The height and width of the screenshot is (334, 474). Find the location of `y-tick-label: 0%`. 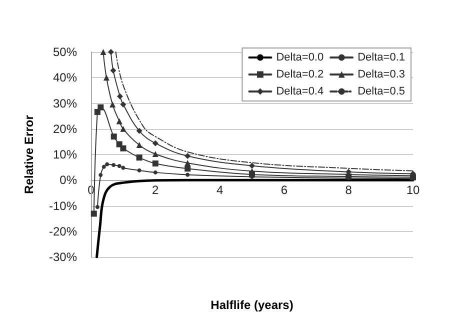

y-tick-label: 0% is located at coordinates (69, 180).